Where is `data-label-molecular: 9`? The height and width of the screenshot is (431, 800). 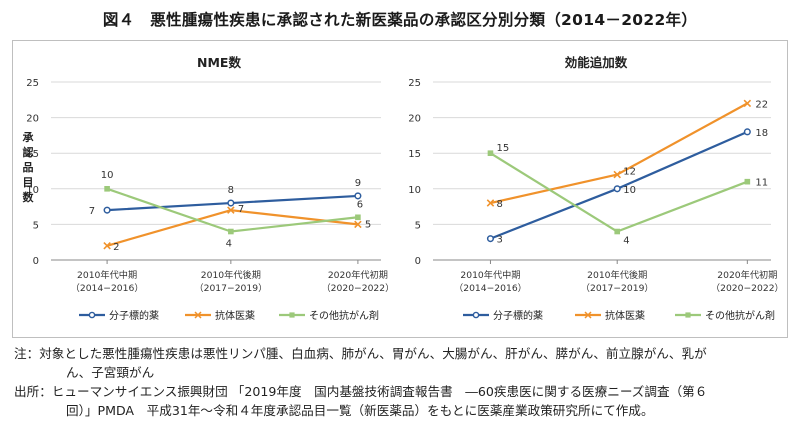 data-label-molecular: 9 is located at coordinates (358, 183).